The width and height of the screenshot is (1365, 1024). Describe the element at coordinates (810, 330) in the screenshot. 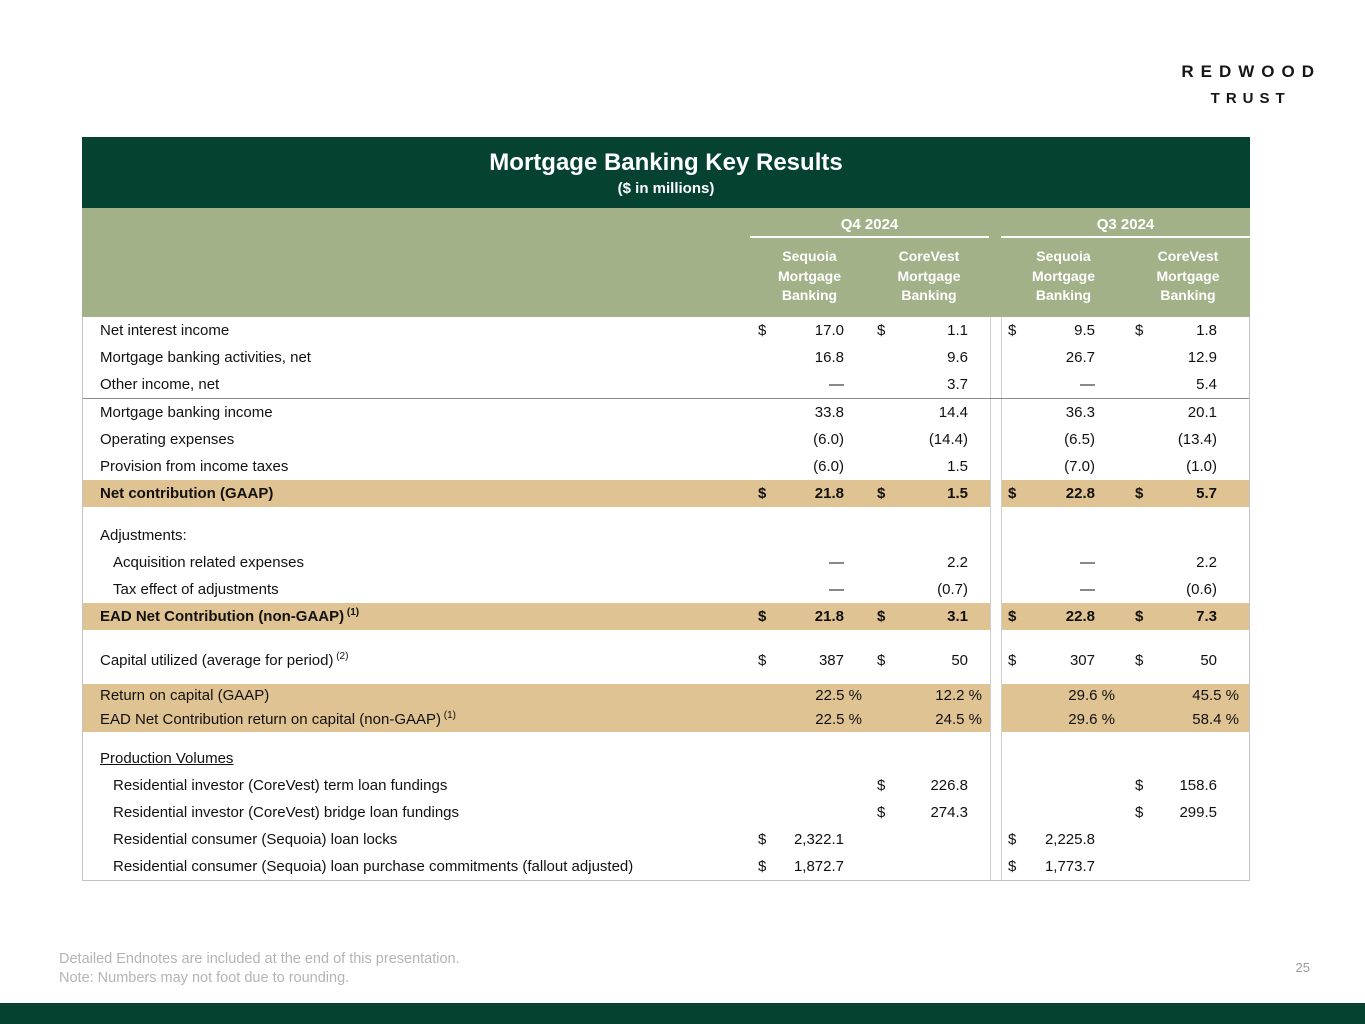

I see `value-cell: $17.0` at that location.